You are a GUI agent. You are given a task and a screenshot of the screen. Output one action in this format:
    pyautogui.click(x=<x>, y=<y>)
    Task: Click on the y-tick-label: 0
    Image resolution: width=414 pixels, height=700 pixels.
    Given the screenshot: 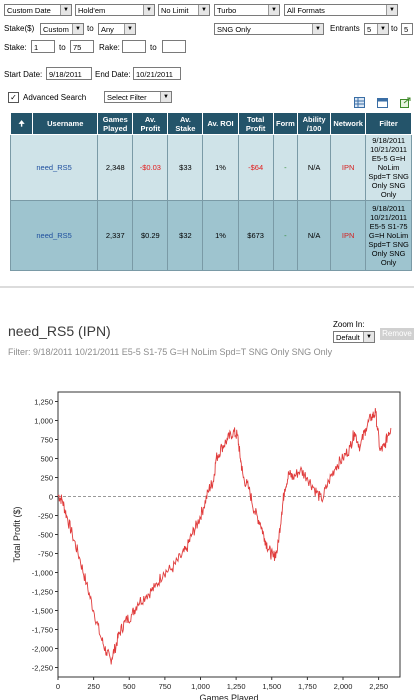 What is the action you would take?
    pyautogui.click(x=51, y=497)
    